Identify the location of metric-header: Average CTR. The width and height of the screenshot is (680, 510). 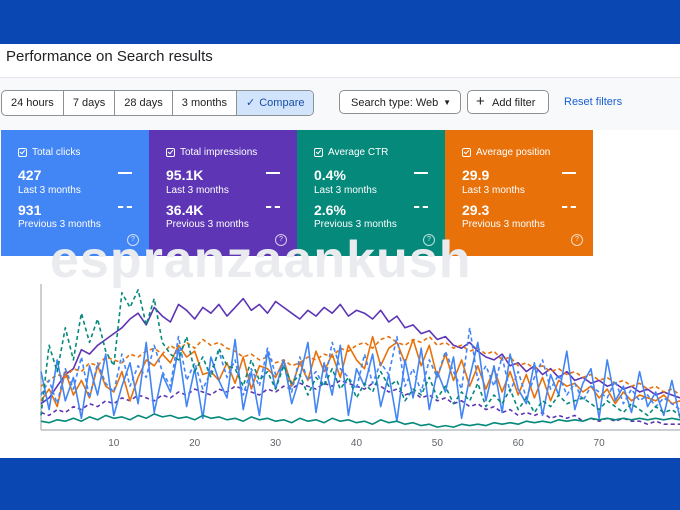
(351, 152).